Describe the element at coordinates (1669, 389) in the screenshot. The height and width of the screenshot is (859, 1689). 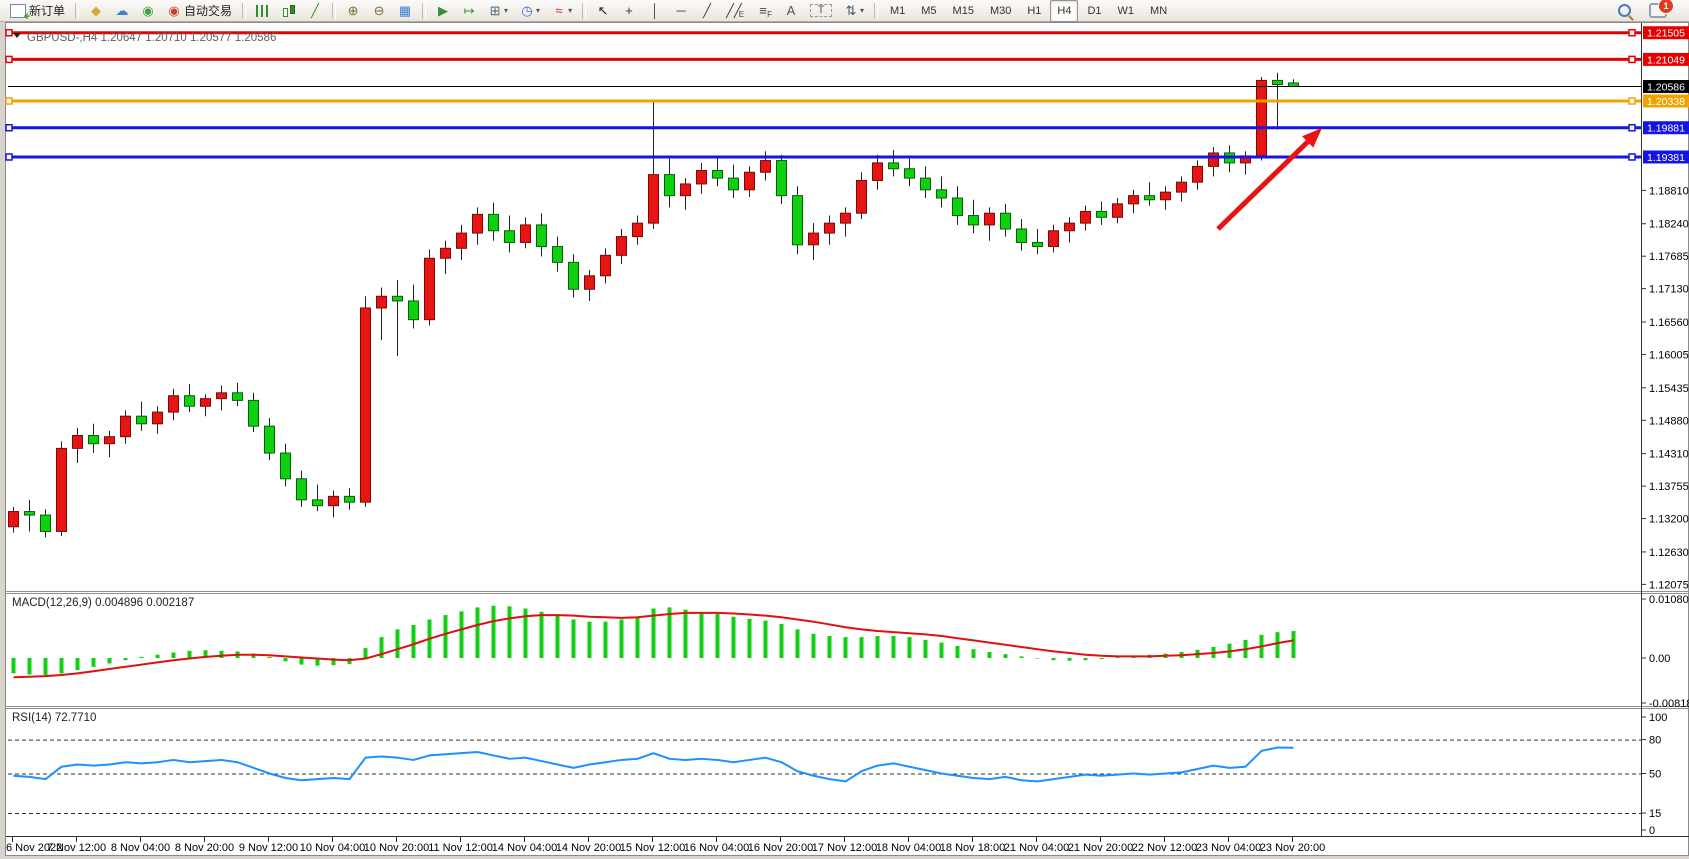
I see `price-tick-label: 1.15435` at that location.